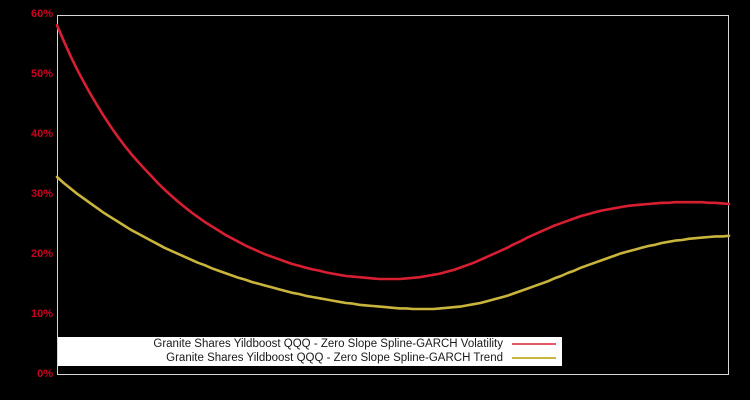 This screenshot has height=400, width=750. I want to click on y-axis-tick-label: 0%, so click(45, 374).